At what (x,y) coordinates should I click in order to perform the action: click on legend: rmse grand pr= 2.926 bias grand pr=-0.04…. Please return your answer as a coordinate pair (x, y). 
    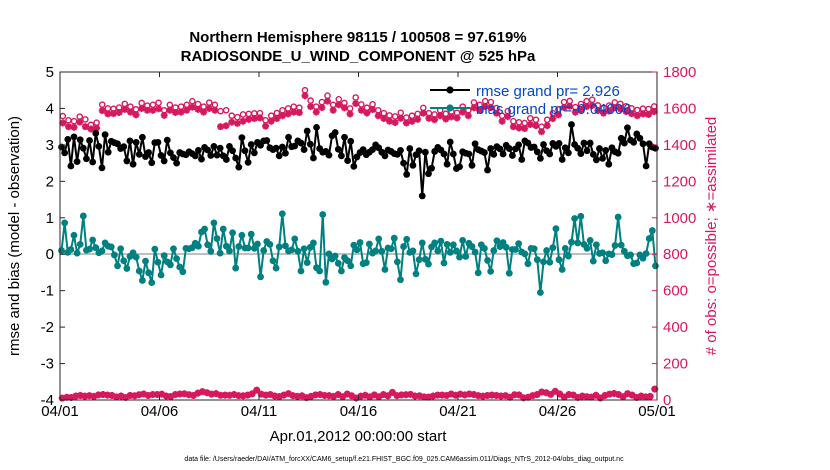
    Looking at the image, I should click on (531, 100).